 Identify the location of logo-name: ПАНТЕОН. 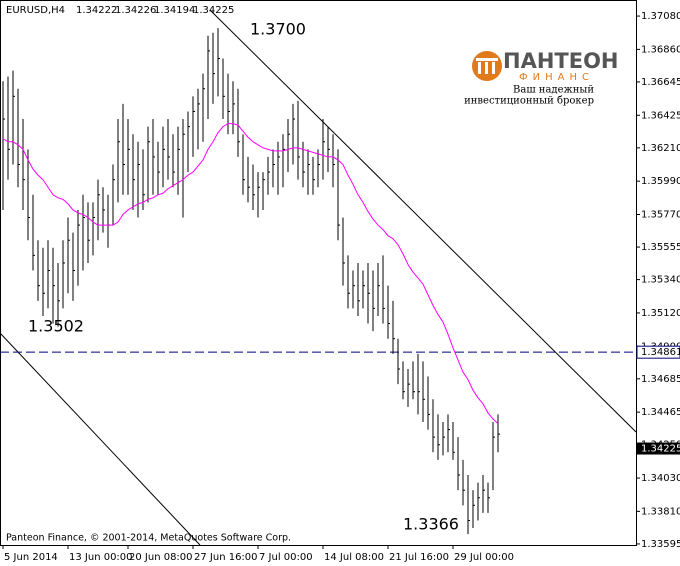
(561, 61).